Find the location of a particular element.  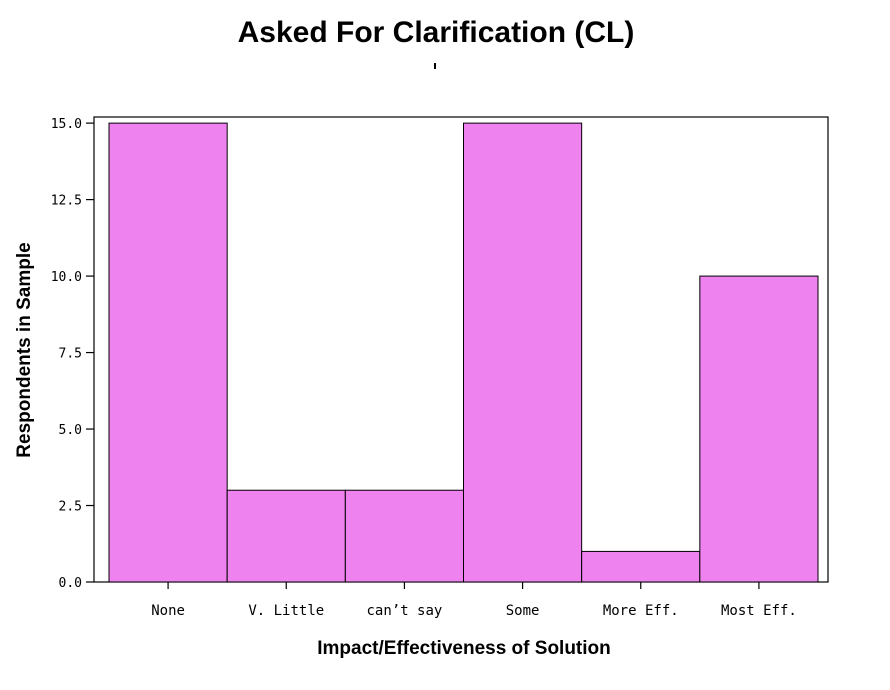

x-tick-label: More Eff. is located at coordinates (641, 611).